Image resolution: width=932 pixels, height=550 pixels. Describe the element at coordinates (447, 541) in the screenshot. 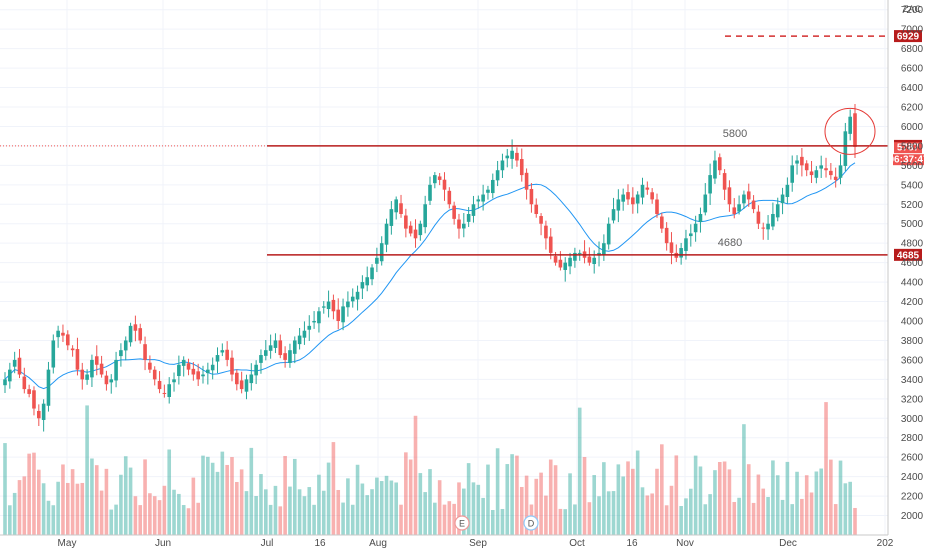

I see `time-axis: May Jun Jul 16 Aug Sep Oct 16 Nov Dec 202` at that location.